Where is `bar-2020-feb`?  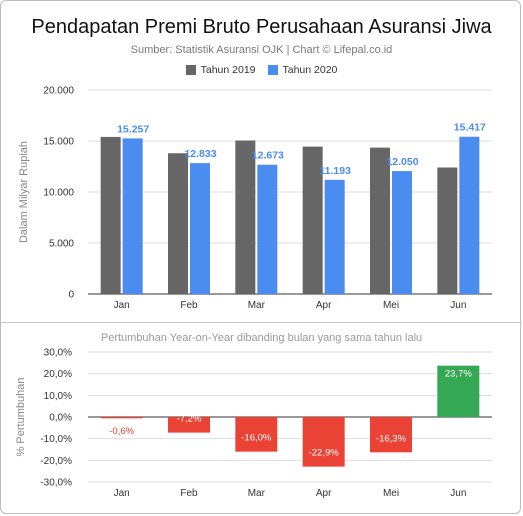 bar-2020-feb is located at coordinates (200, 228).